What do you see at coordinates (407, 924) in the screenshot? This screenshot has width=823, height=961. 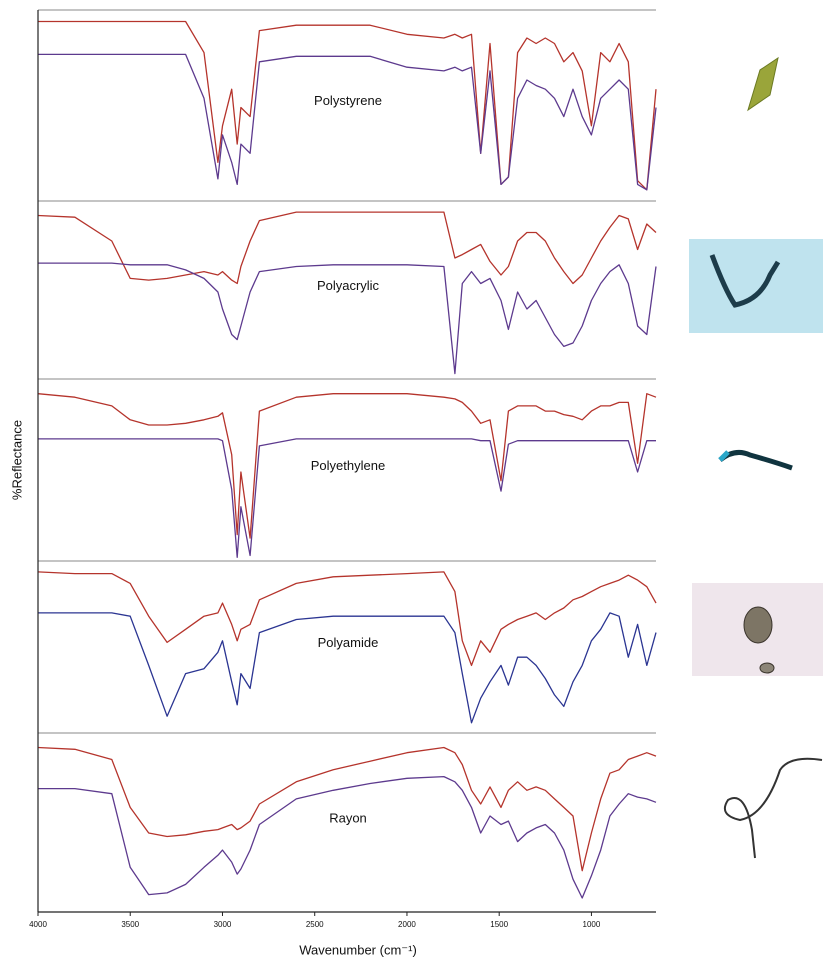 I see `x-tick-label: 2000` at bounding box center [407, 924].